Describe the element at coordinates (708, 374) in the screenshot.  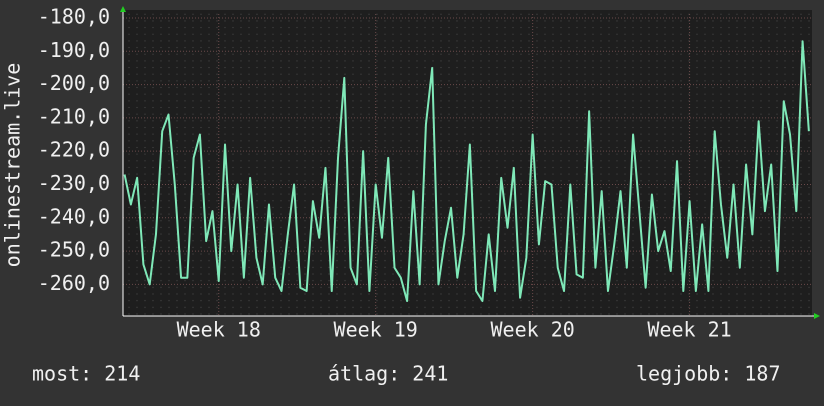
I see `footer-best: legjobb: 187` at that location.